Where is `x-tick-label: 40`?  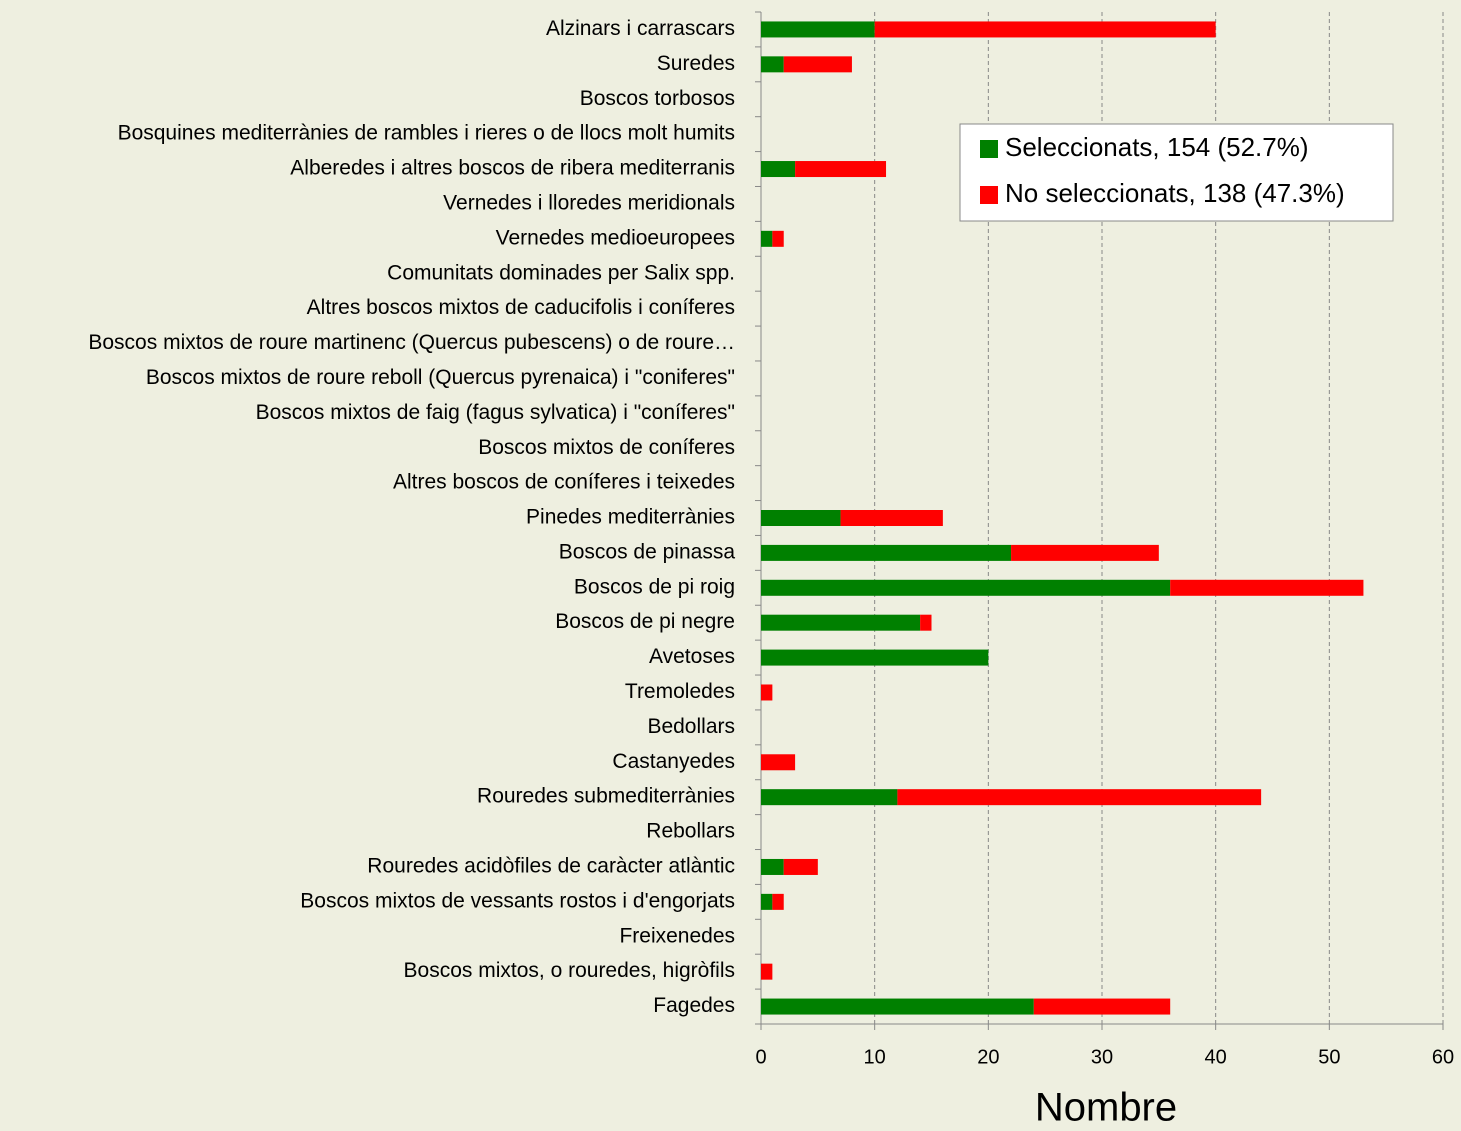
x-tick-label: 40 is located at coordinates (1216, 1057).